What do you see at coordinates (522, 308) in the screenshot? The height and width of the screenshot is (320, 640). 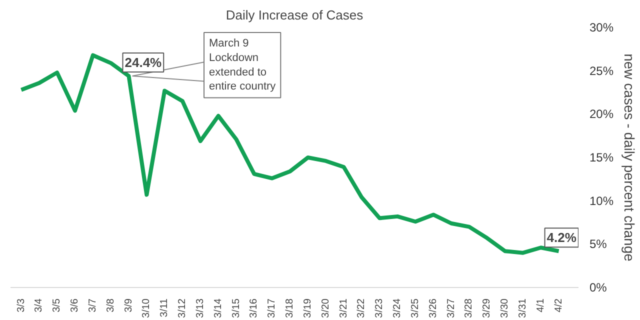 I see `x-tick-label: 3/31` at bounding box center [522, 308].